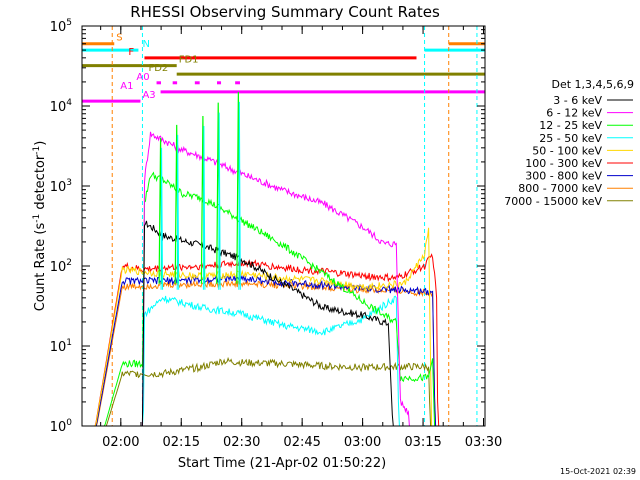 This screenshot has width=640, height=480. I want to click on legend-title: Det 1,3,4,5,6,9, so click(592, 84).